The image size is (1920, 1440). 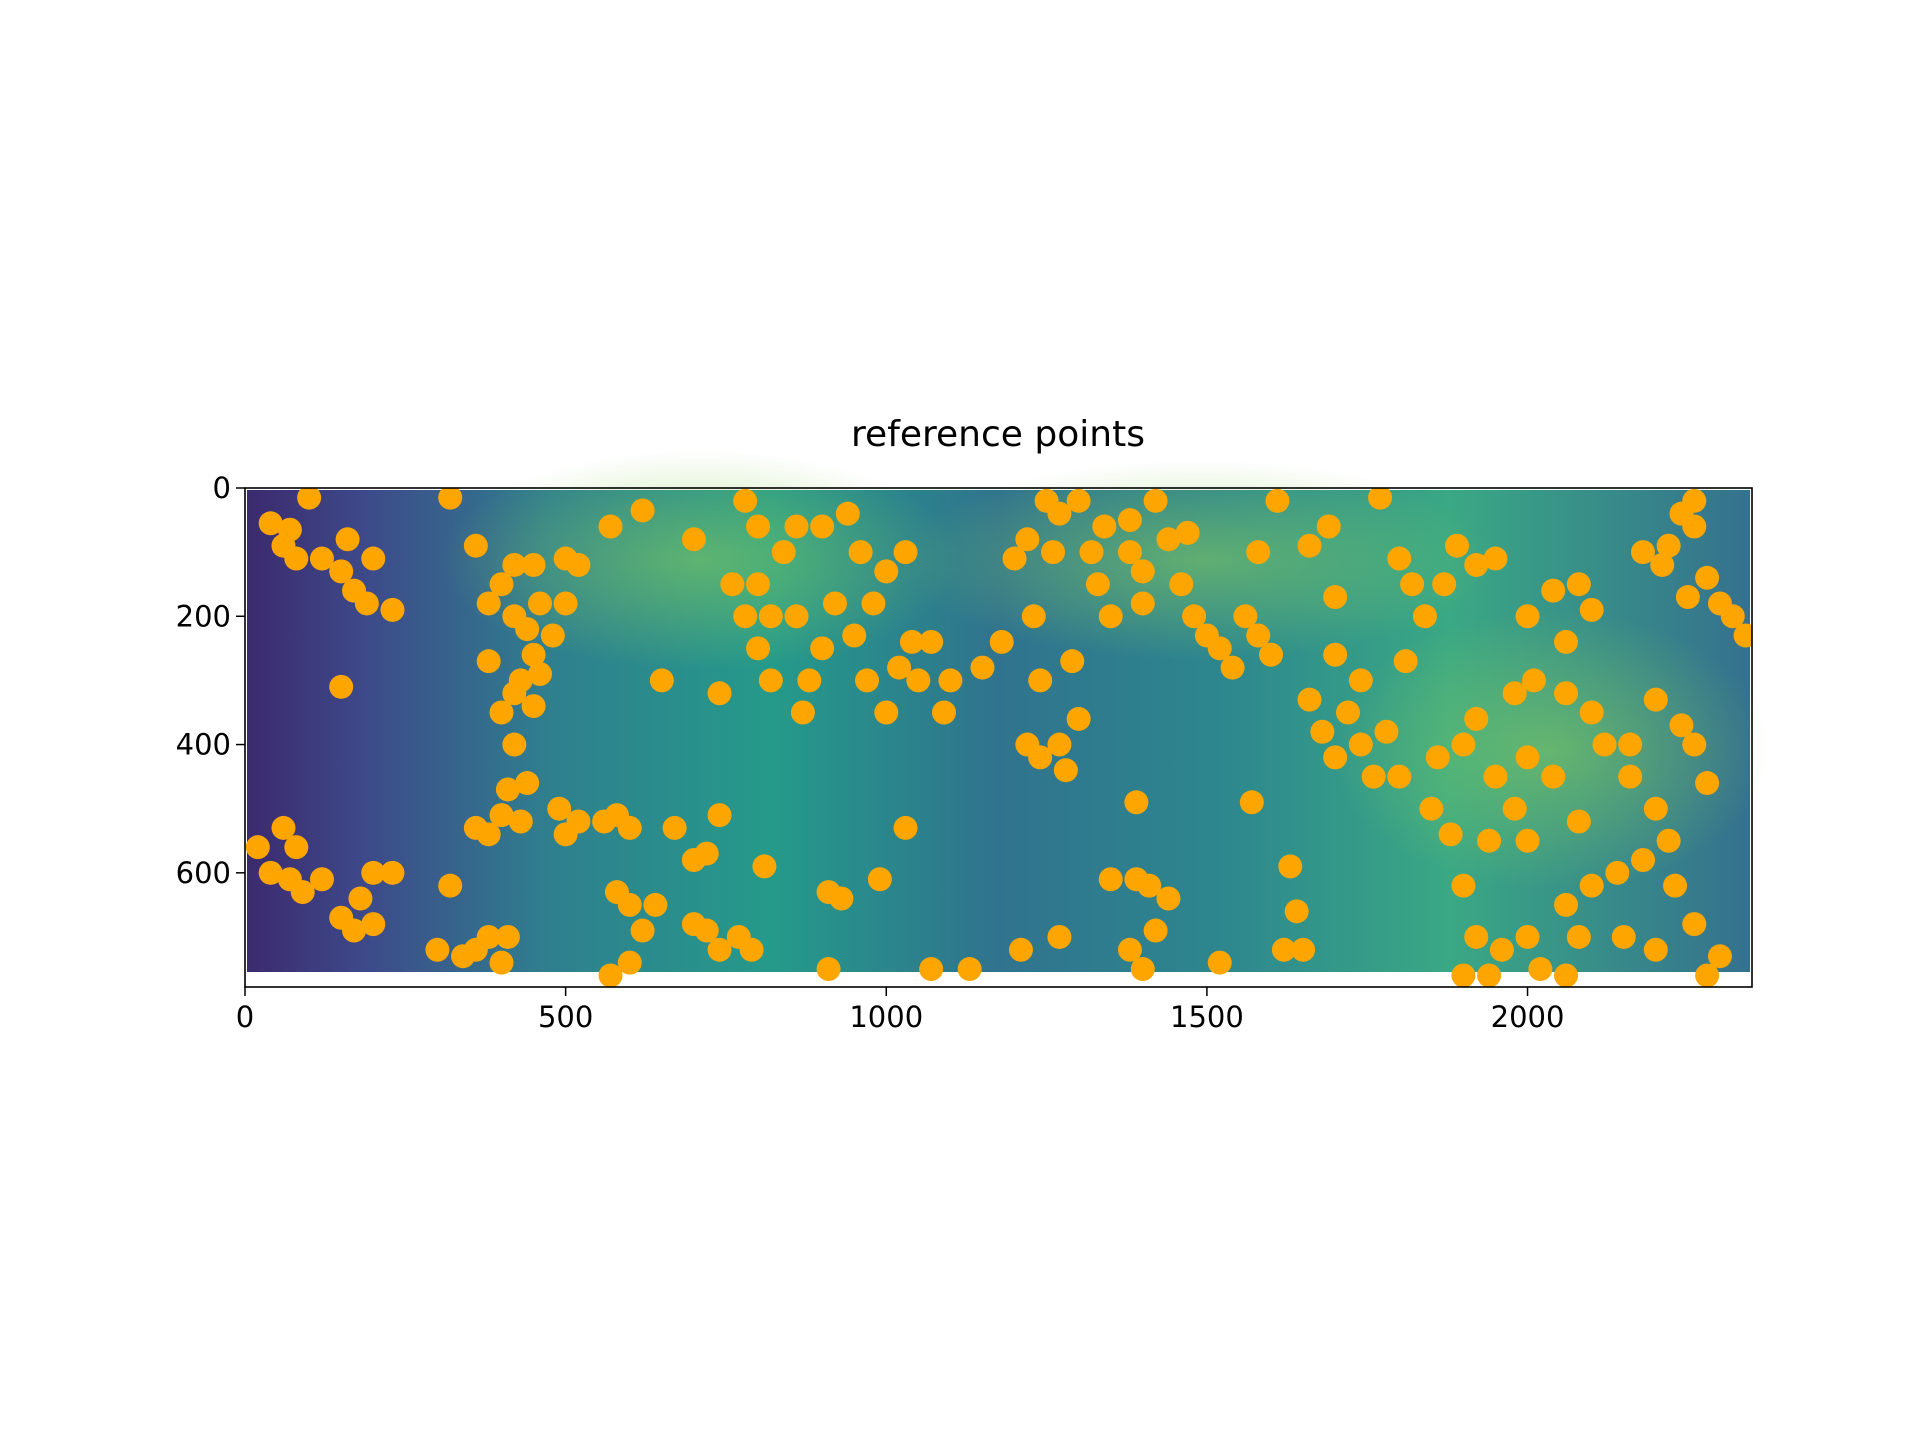 I want to click on x-tick-label: 500, so click(x=565, y=1017).